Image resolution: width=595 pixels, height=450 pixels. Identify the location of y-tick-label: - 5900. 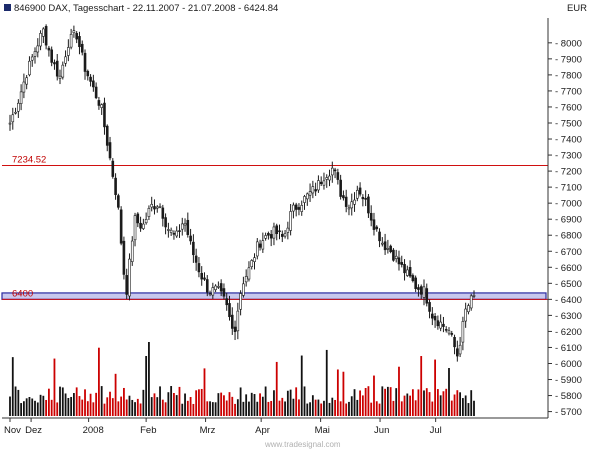
(568, 380).